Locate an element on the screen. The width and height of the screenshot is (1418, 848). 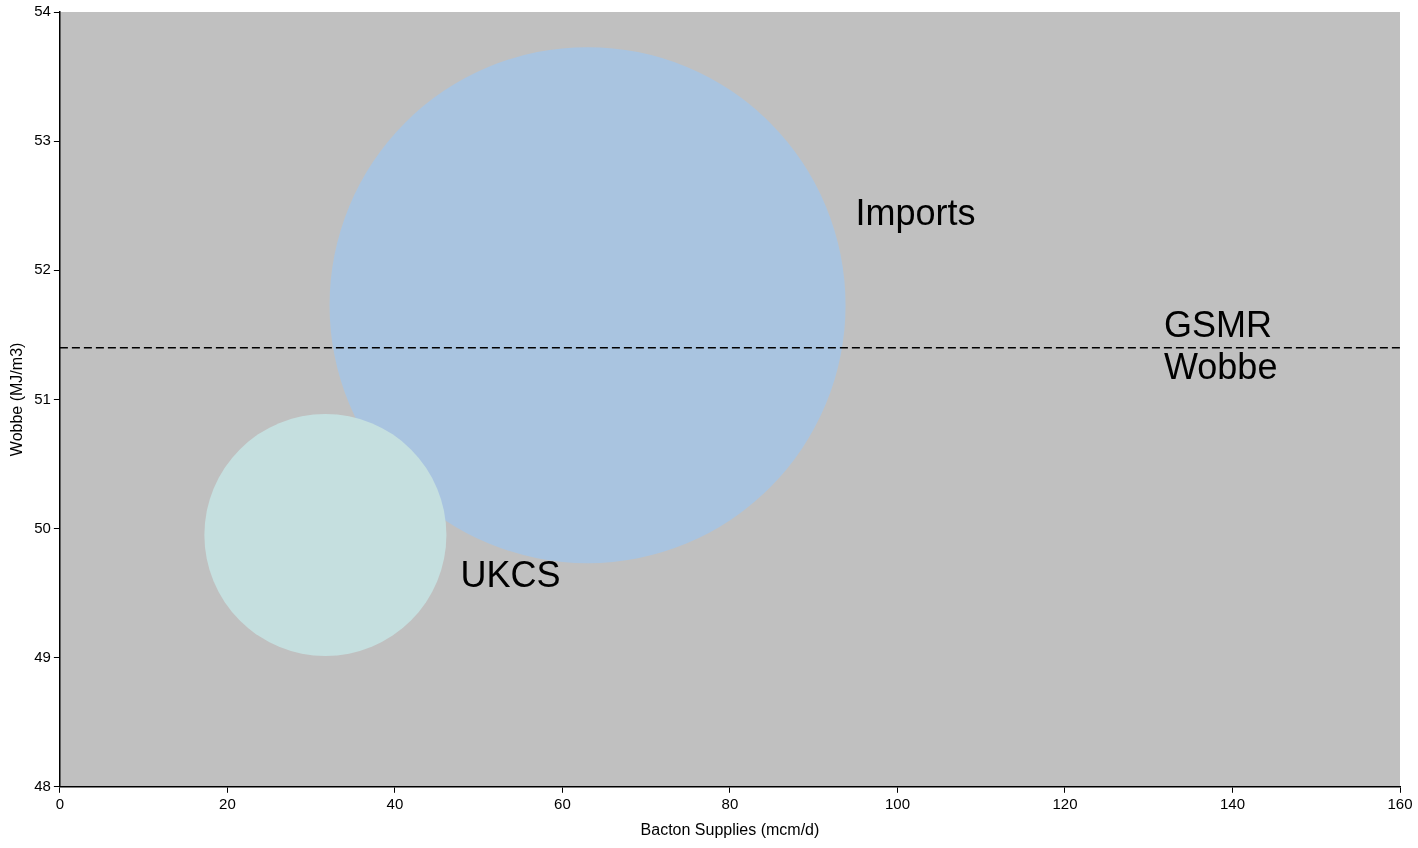
y-tick-label: 54 is located at coordinates (42, 11).